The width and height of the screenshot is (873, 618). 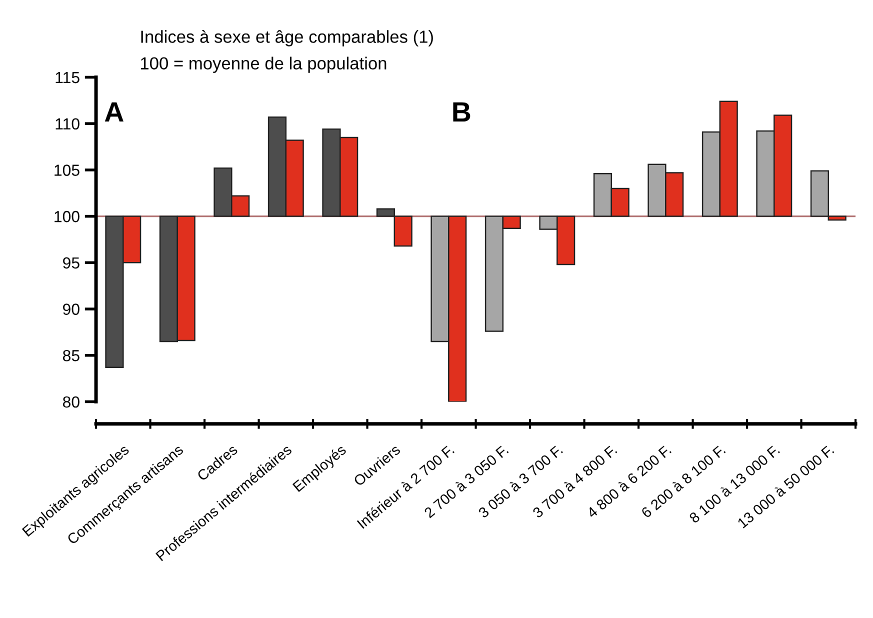 I want to click on y-tick-label: 100, so click(x=67, y=216).